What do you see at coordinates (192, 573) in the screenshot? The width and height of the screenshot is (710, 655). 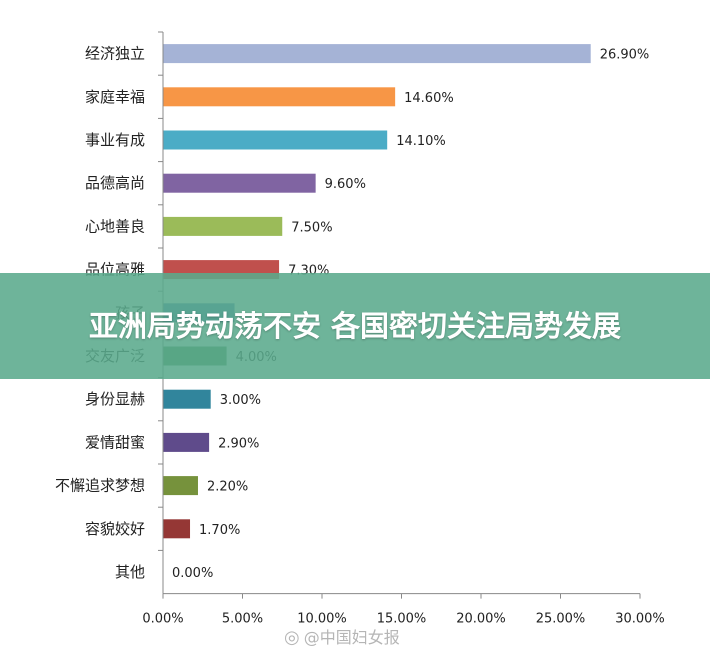 I see `value-label: 0.00%` at bounding box center [192, 573].